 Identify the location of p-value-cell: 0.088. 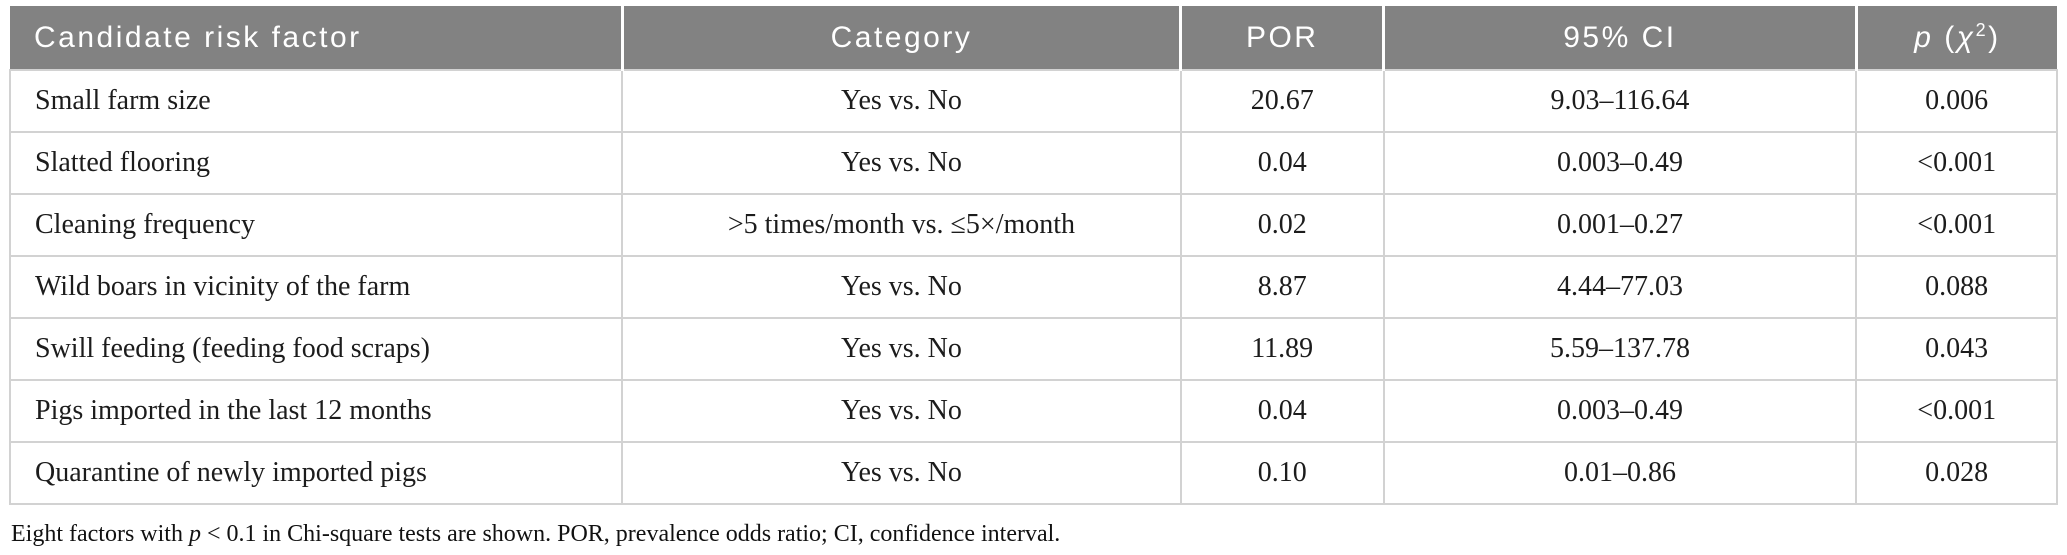
(1956, 287).